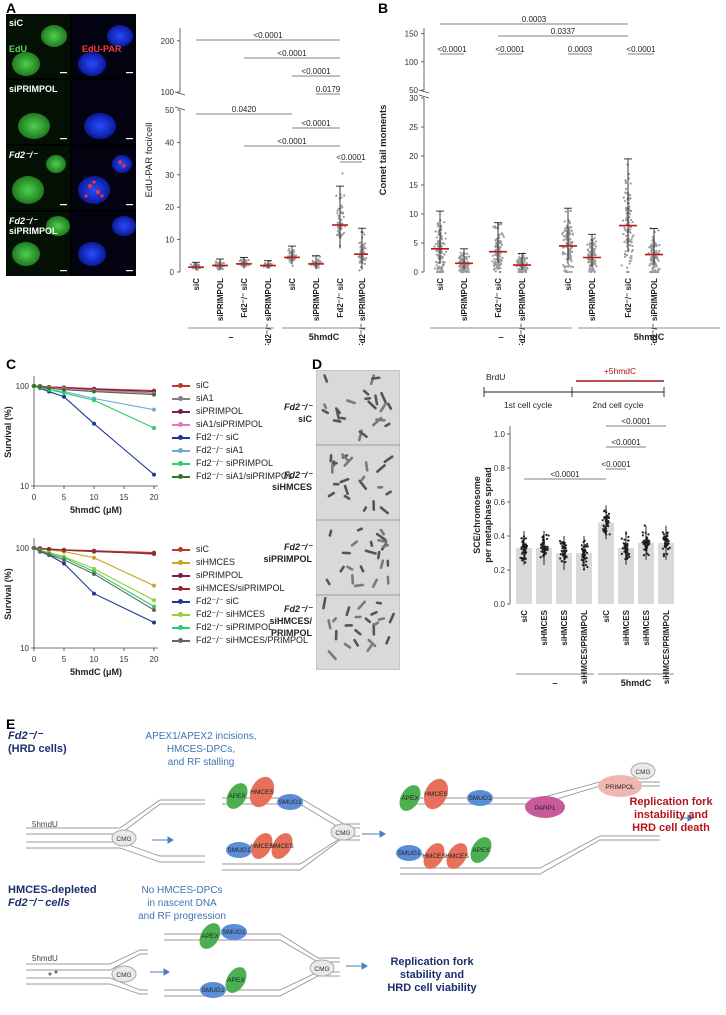  Describe the element at coordinates (432, 988) in the screenshot. I see `e-bottom-outcome-3: HRD cell viability` at that location.